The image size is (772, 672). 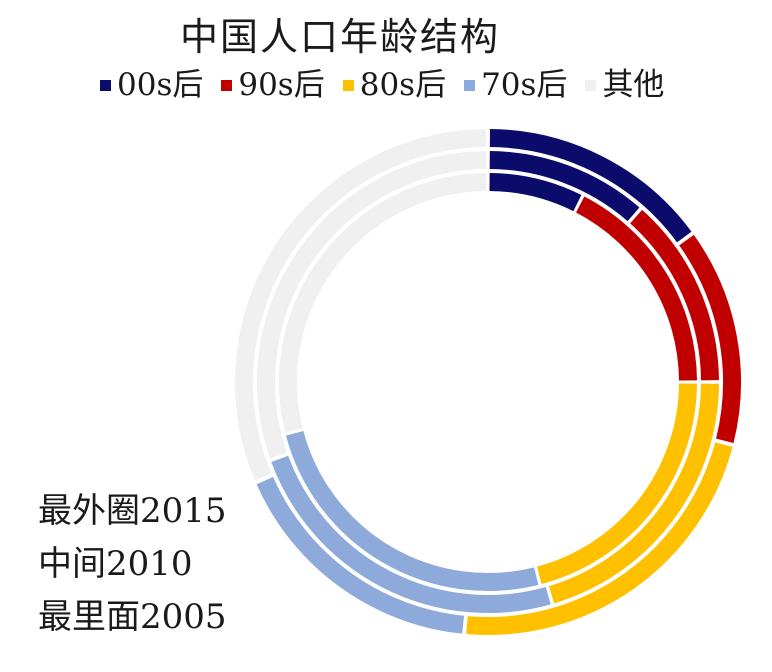 I want to click on chart-title: 中国人口年龄结构, so click(x=340, y=37).